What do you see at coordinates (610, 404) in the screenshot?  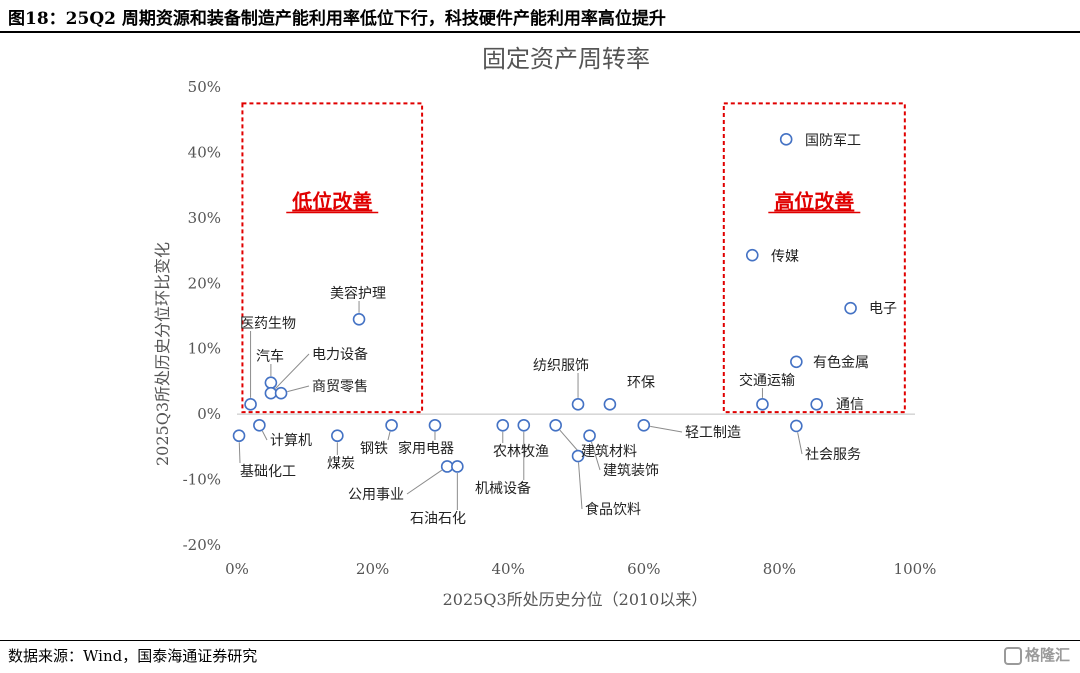 I see `point-环保` at bounding box center [610, 404].